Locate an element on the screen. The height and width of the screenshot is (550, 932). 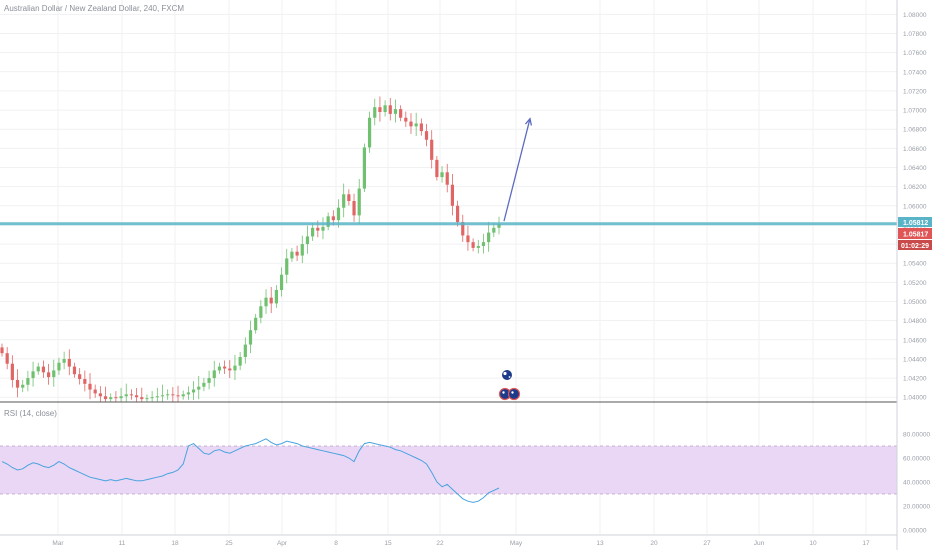
projection-arrow is located at coordinates (518, 169).